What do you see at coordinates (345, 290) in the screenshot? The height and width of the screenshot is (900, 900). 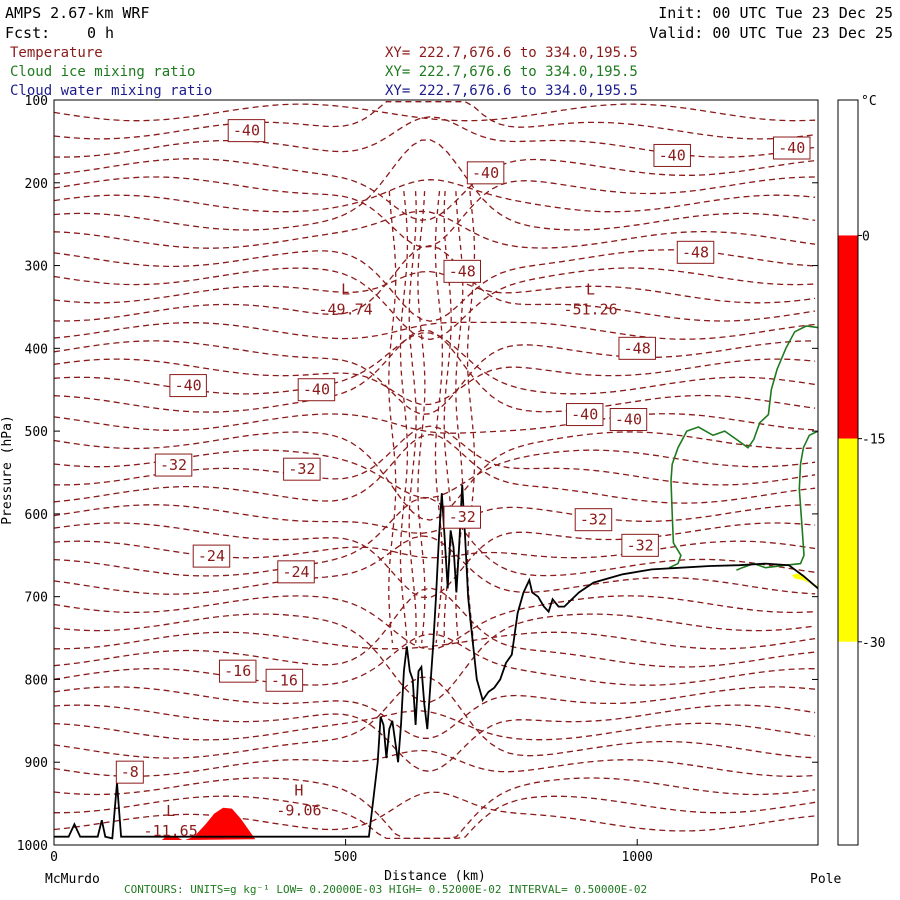 I see `extreme-marker: L` at bounding box center [345, 290].